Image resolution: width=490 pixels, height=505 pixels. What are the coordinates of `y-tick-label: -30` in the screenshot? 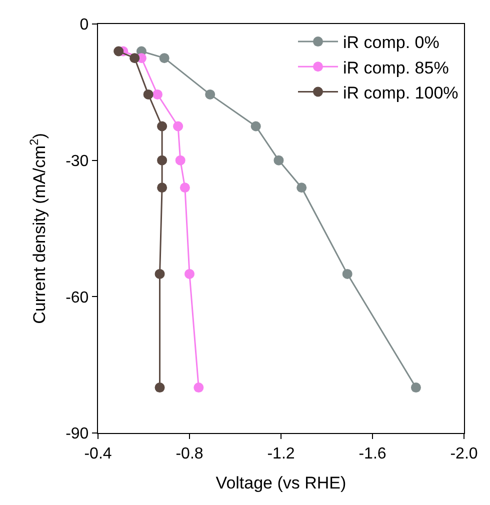 It's located at (77, 161).